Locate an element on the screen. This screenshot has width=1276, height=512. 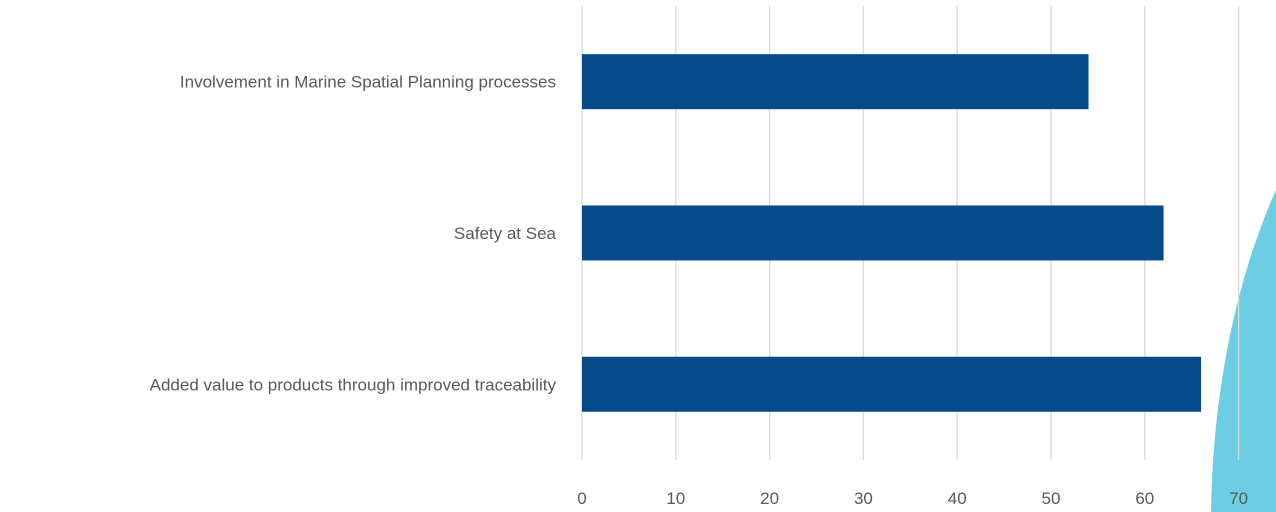
x-tick-label: 0 is located at coordinates (581, 498).